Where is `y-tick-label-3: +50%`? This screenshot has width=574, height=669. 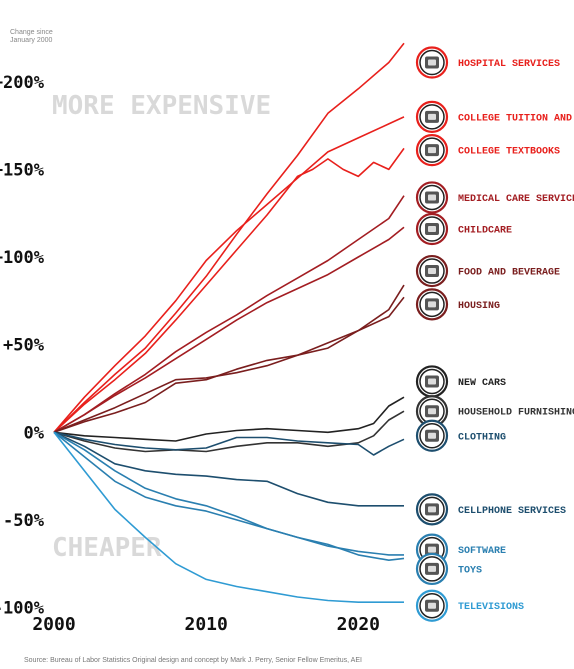 y-tick-label-3: +50% is located at coordinates (24, 346).